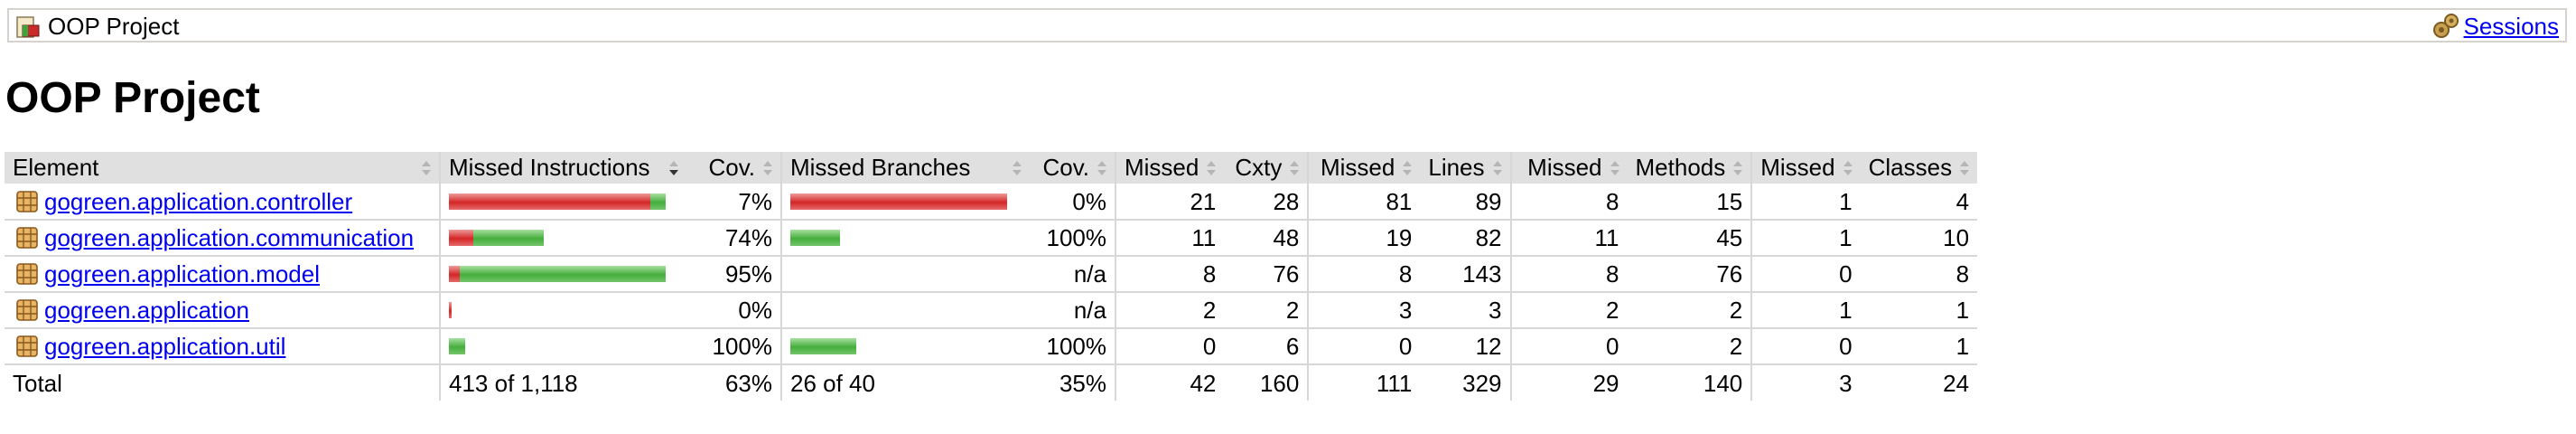  I want to click on page-title: OOP Project, so click(132, 98).